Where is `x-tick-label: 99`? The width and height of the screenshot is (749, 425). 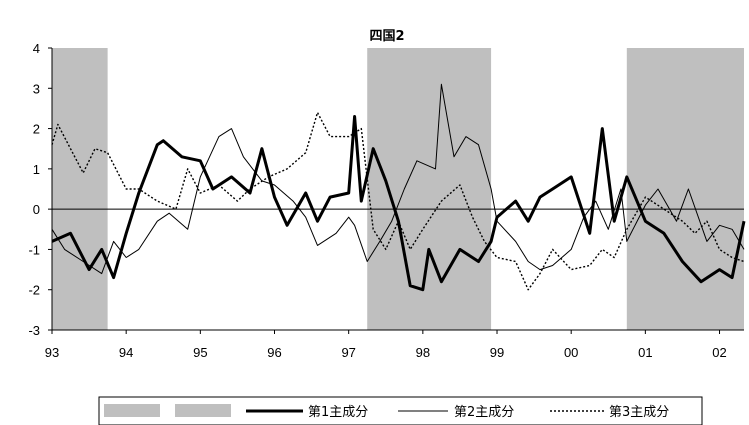
x-tick-label: 99 is located at coordinates (497, 352).